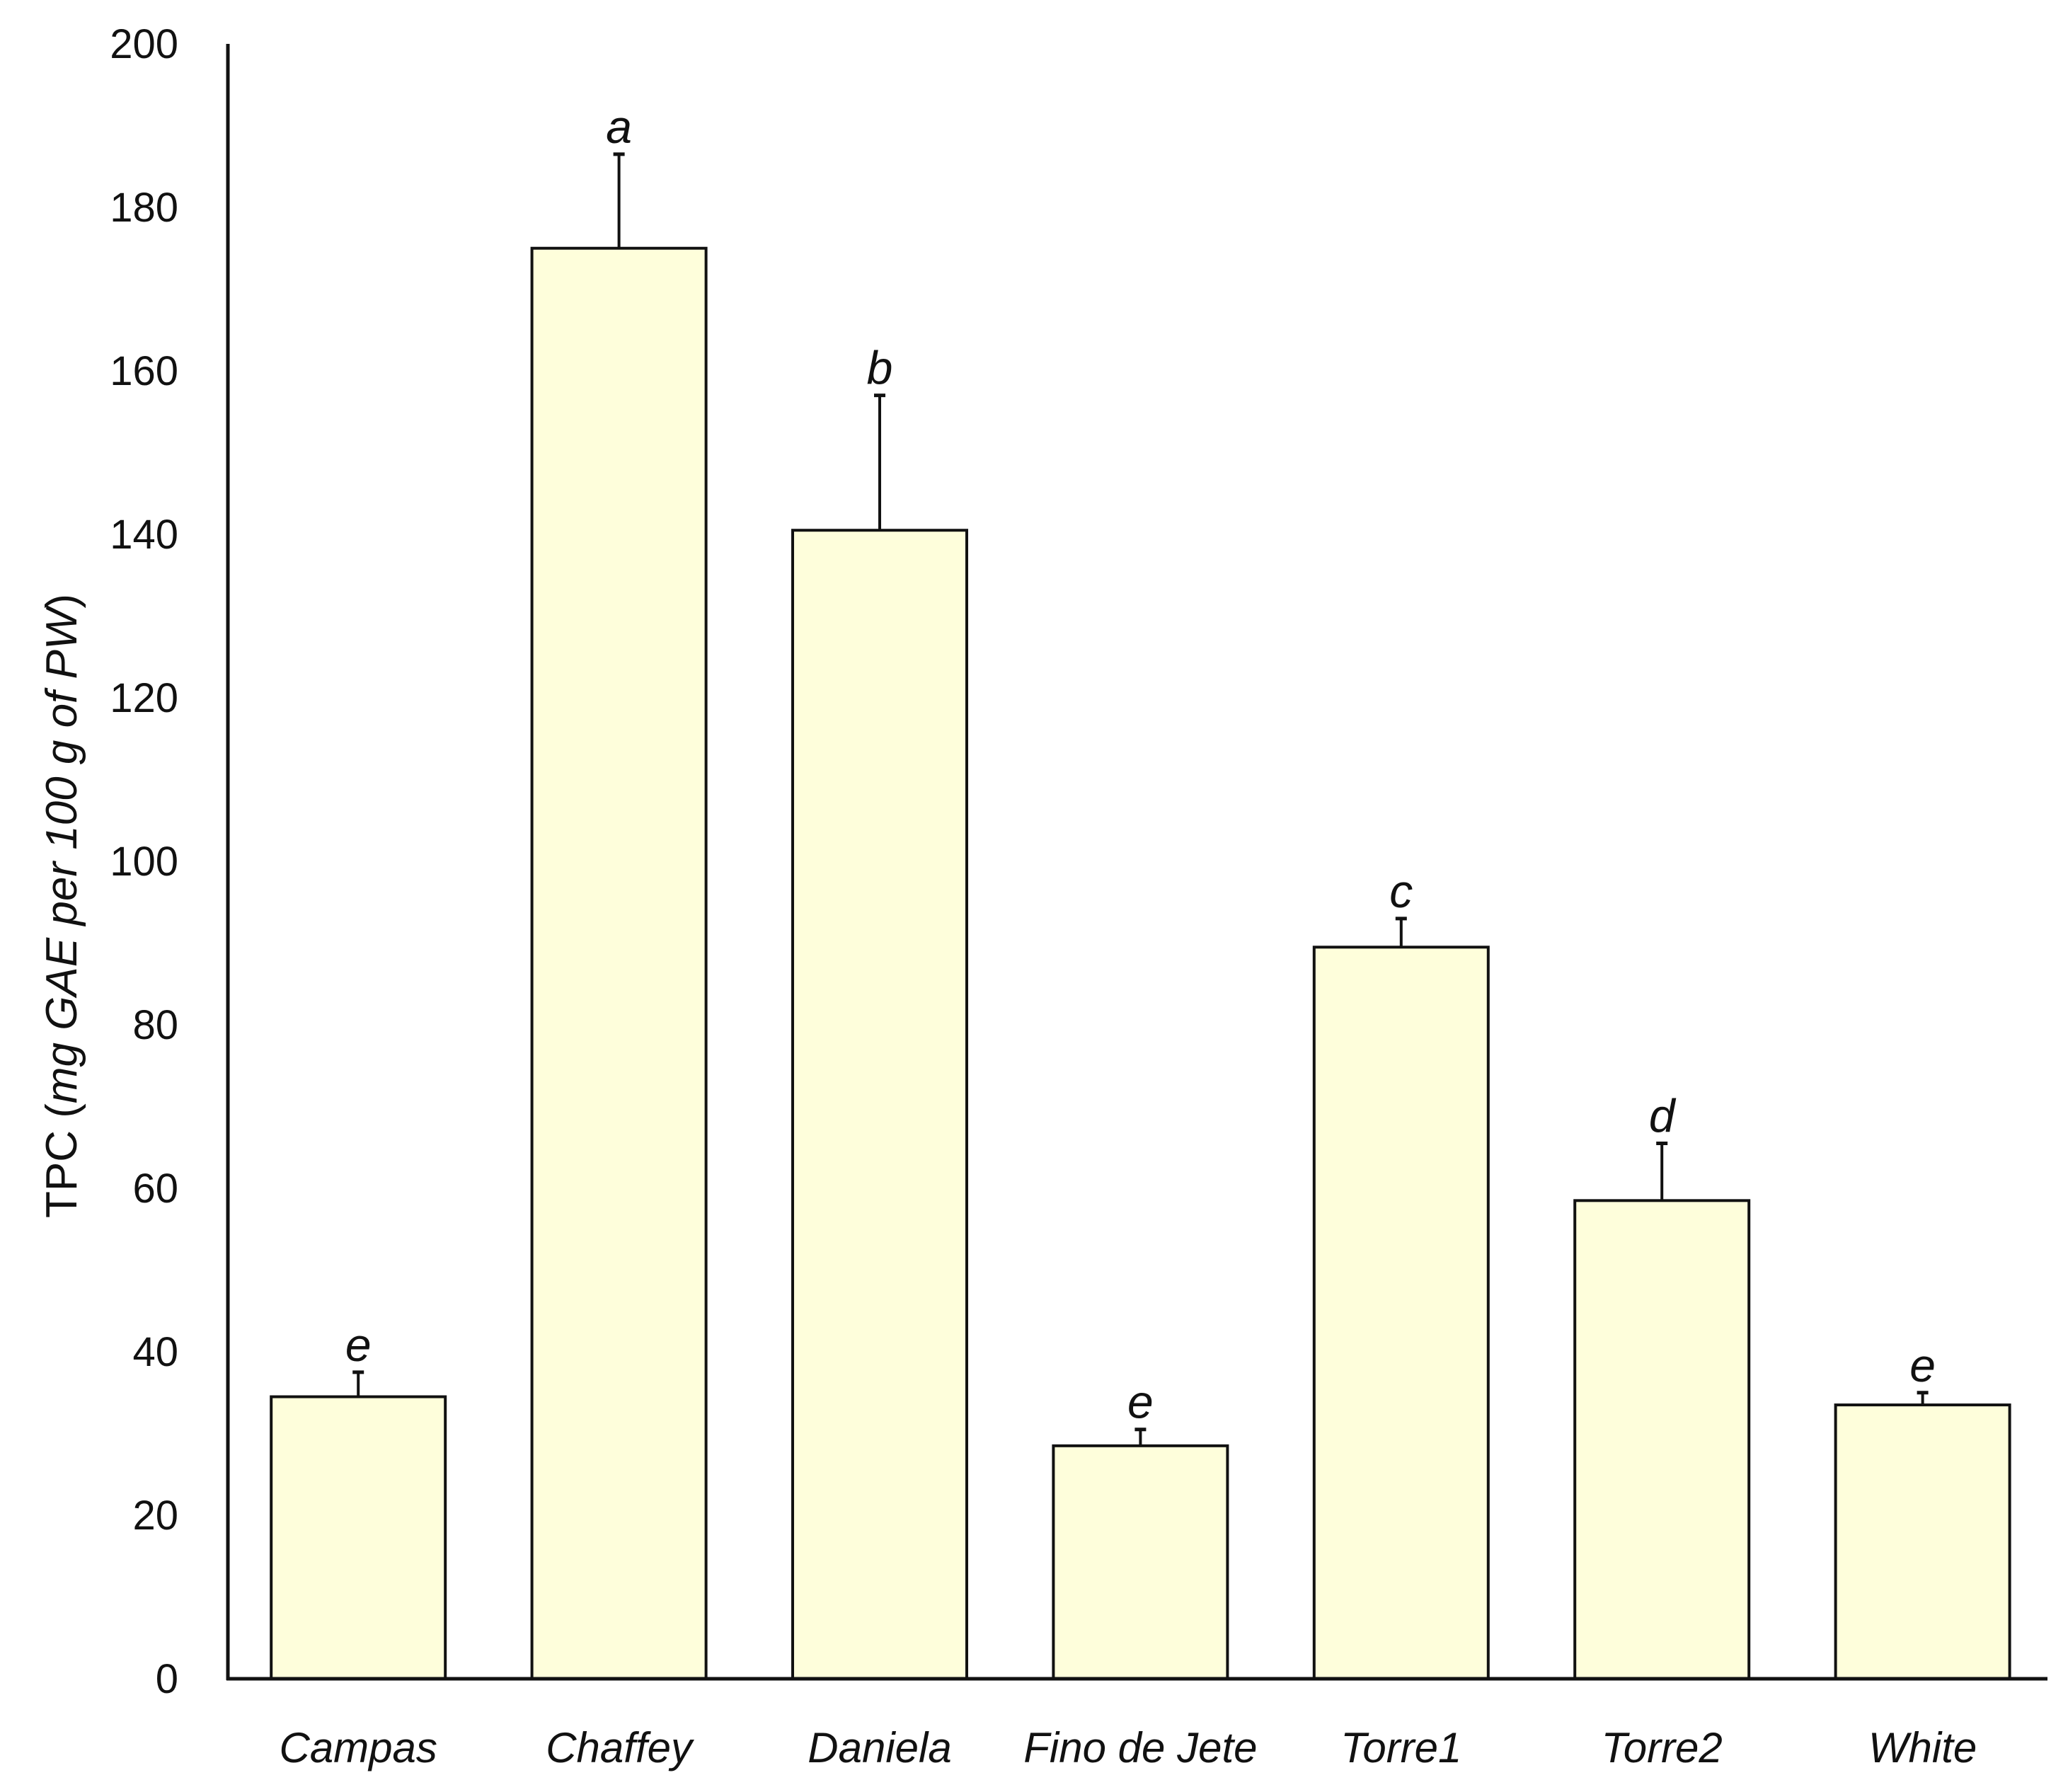  What do you see at coordinates (167, 1679) in the screenshot?
I see `y-tick-label: 0` at bounding box center [167, 1679].